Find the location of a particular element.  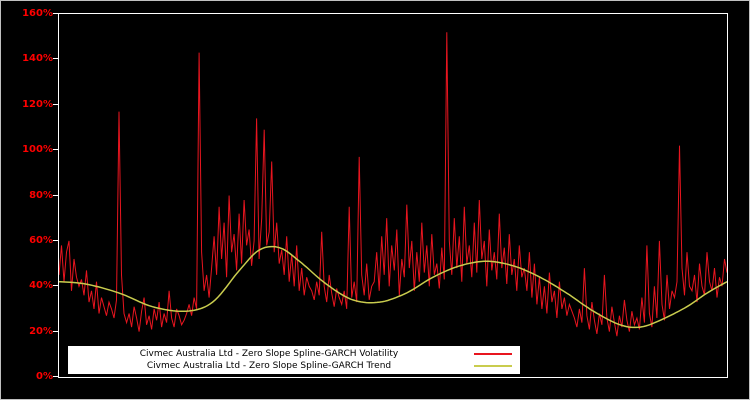

y-axis-tick-label: 20% is located at coordinates (41, 331).